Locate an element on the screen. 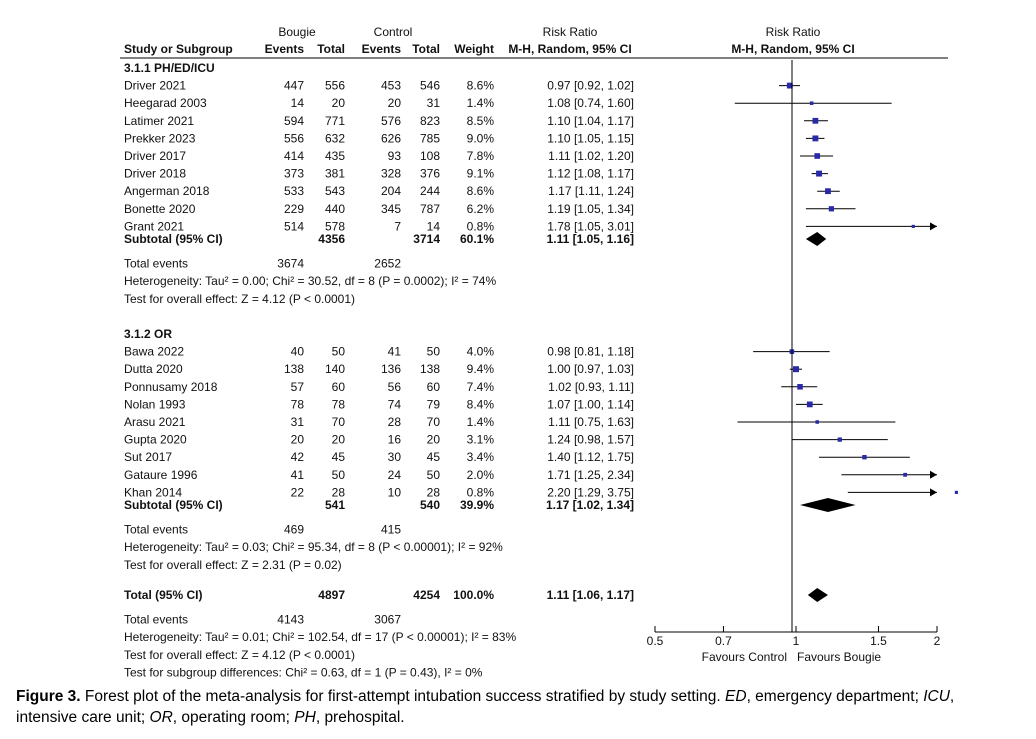  subgroup-1-study-8-events-control: 345 is located at coordinates (391, 209).